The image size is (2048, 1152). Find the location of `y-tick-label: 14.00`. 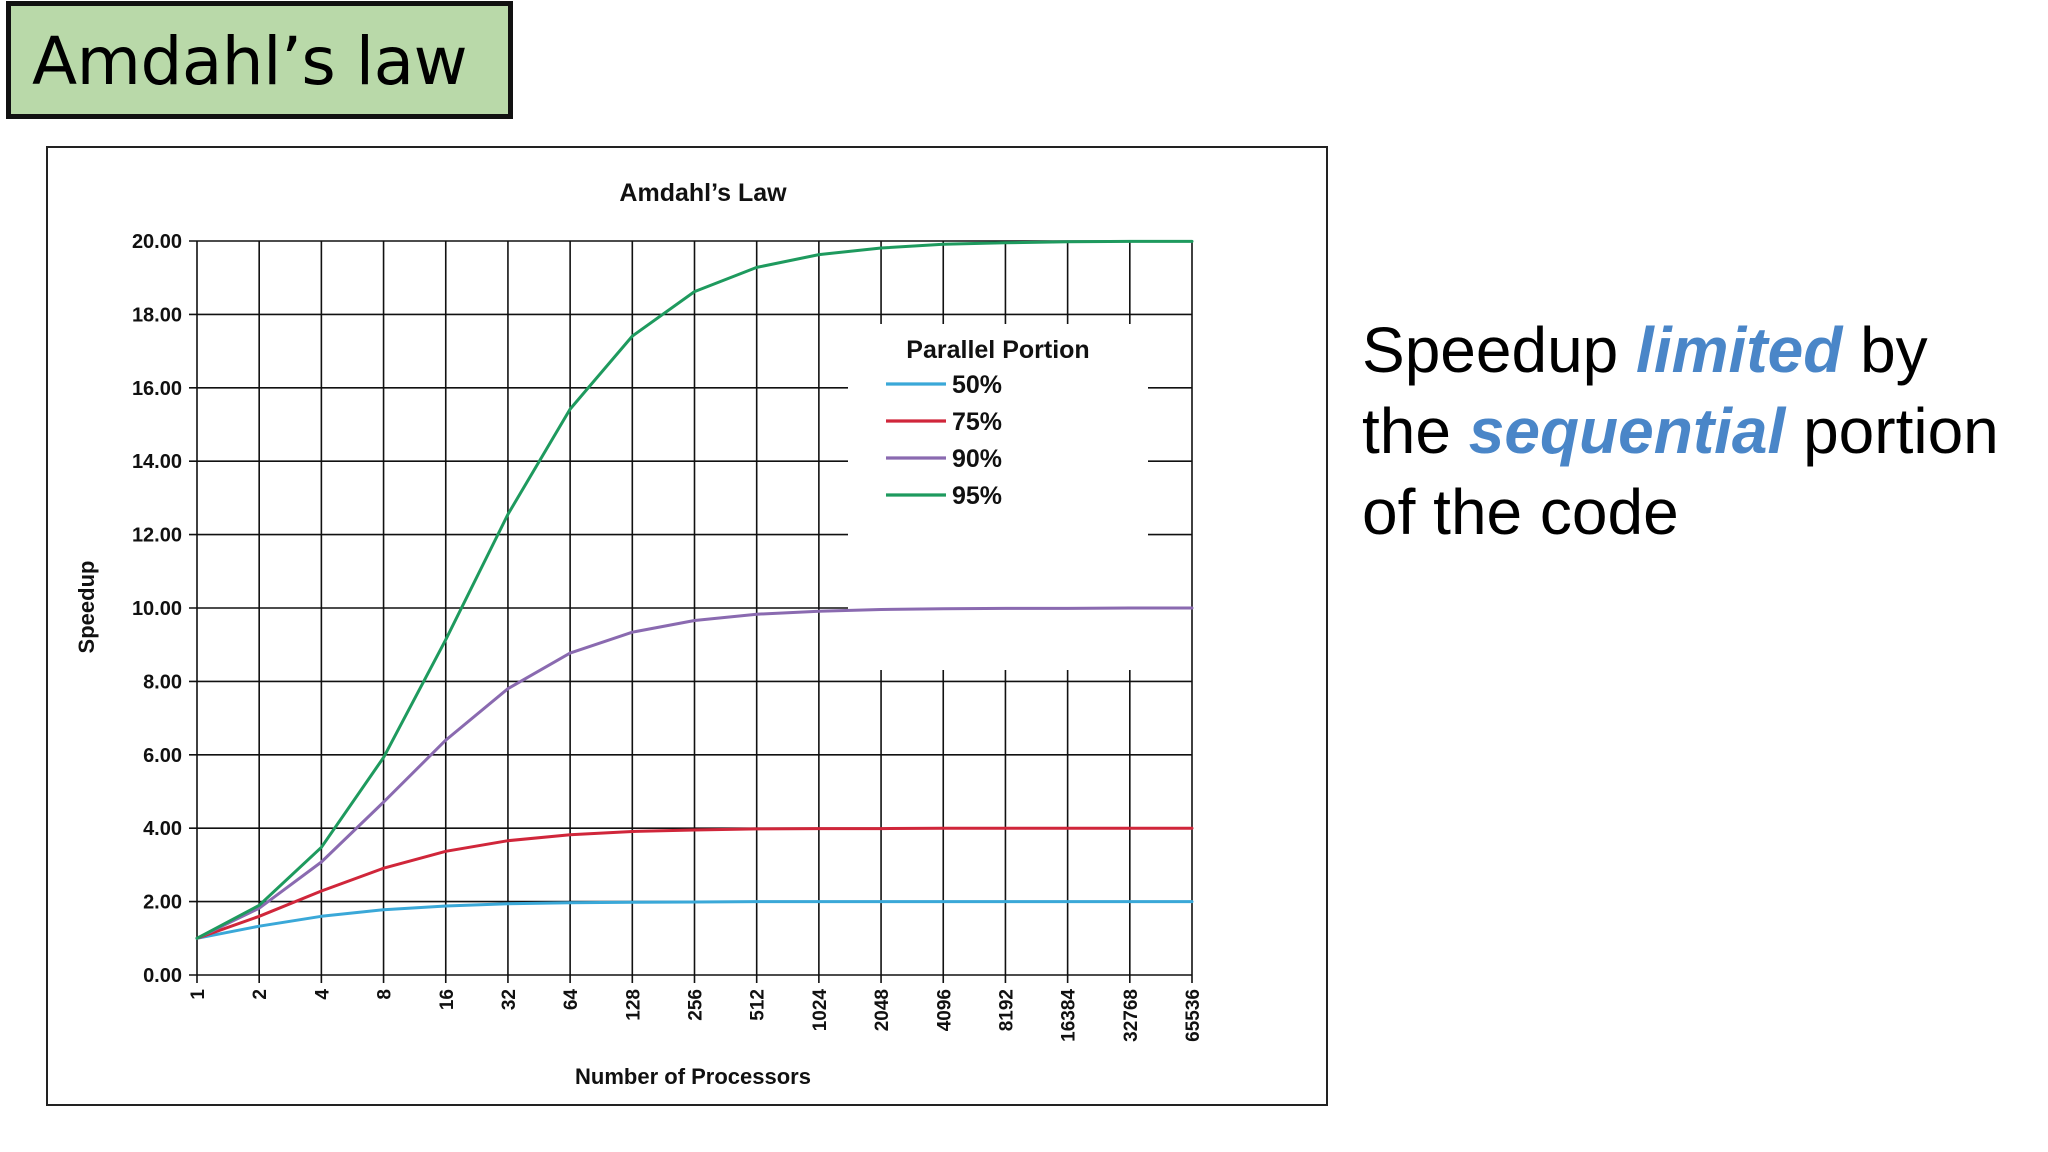

y-tick-label: 14.00 is located at coordinates (157, 462).